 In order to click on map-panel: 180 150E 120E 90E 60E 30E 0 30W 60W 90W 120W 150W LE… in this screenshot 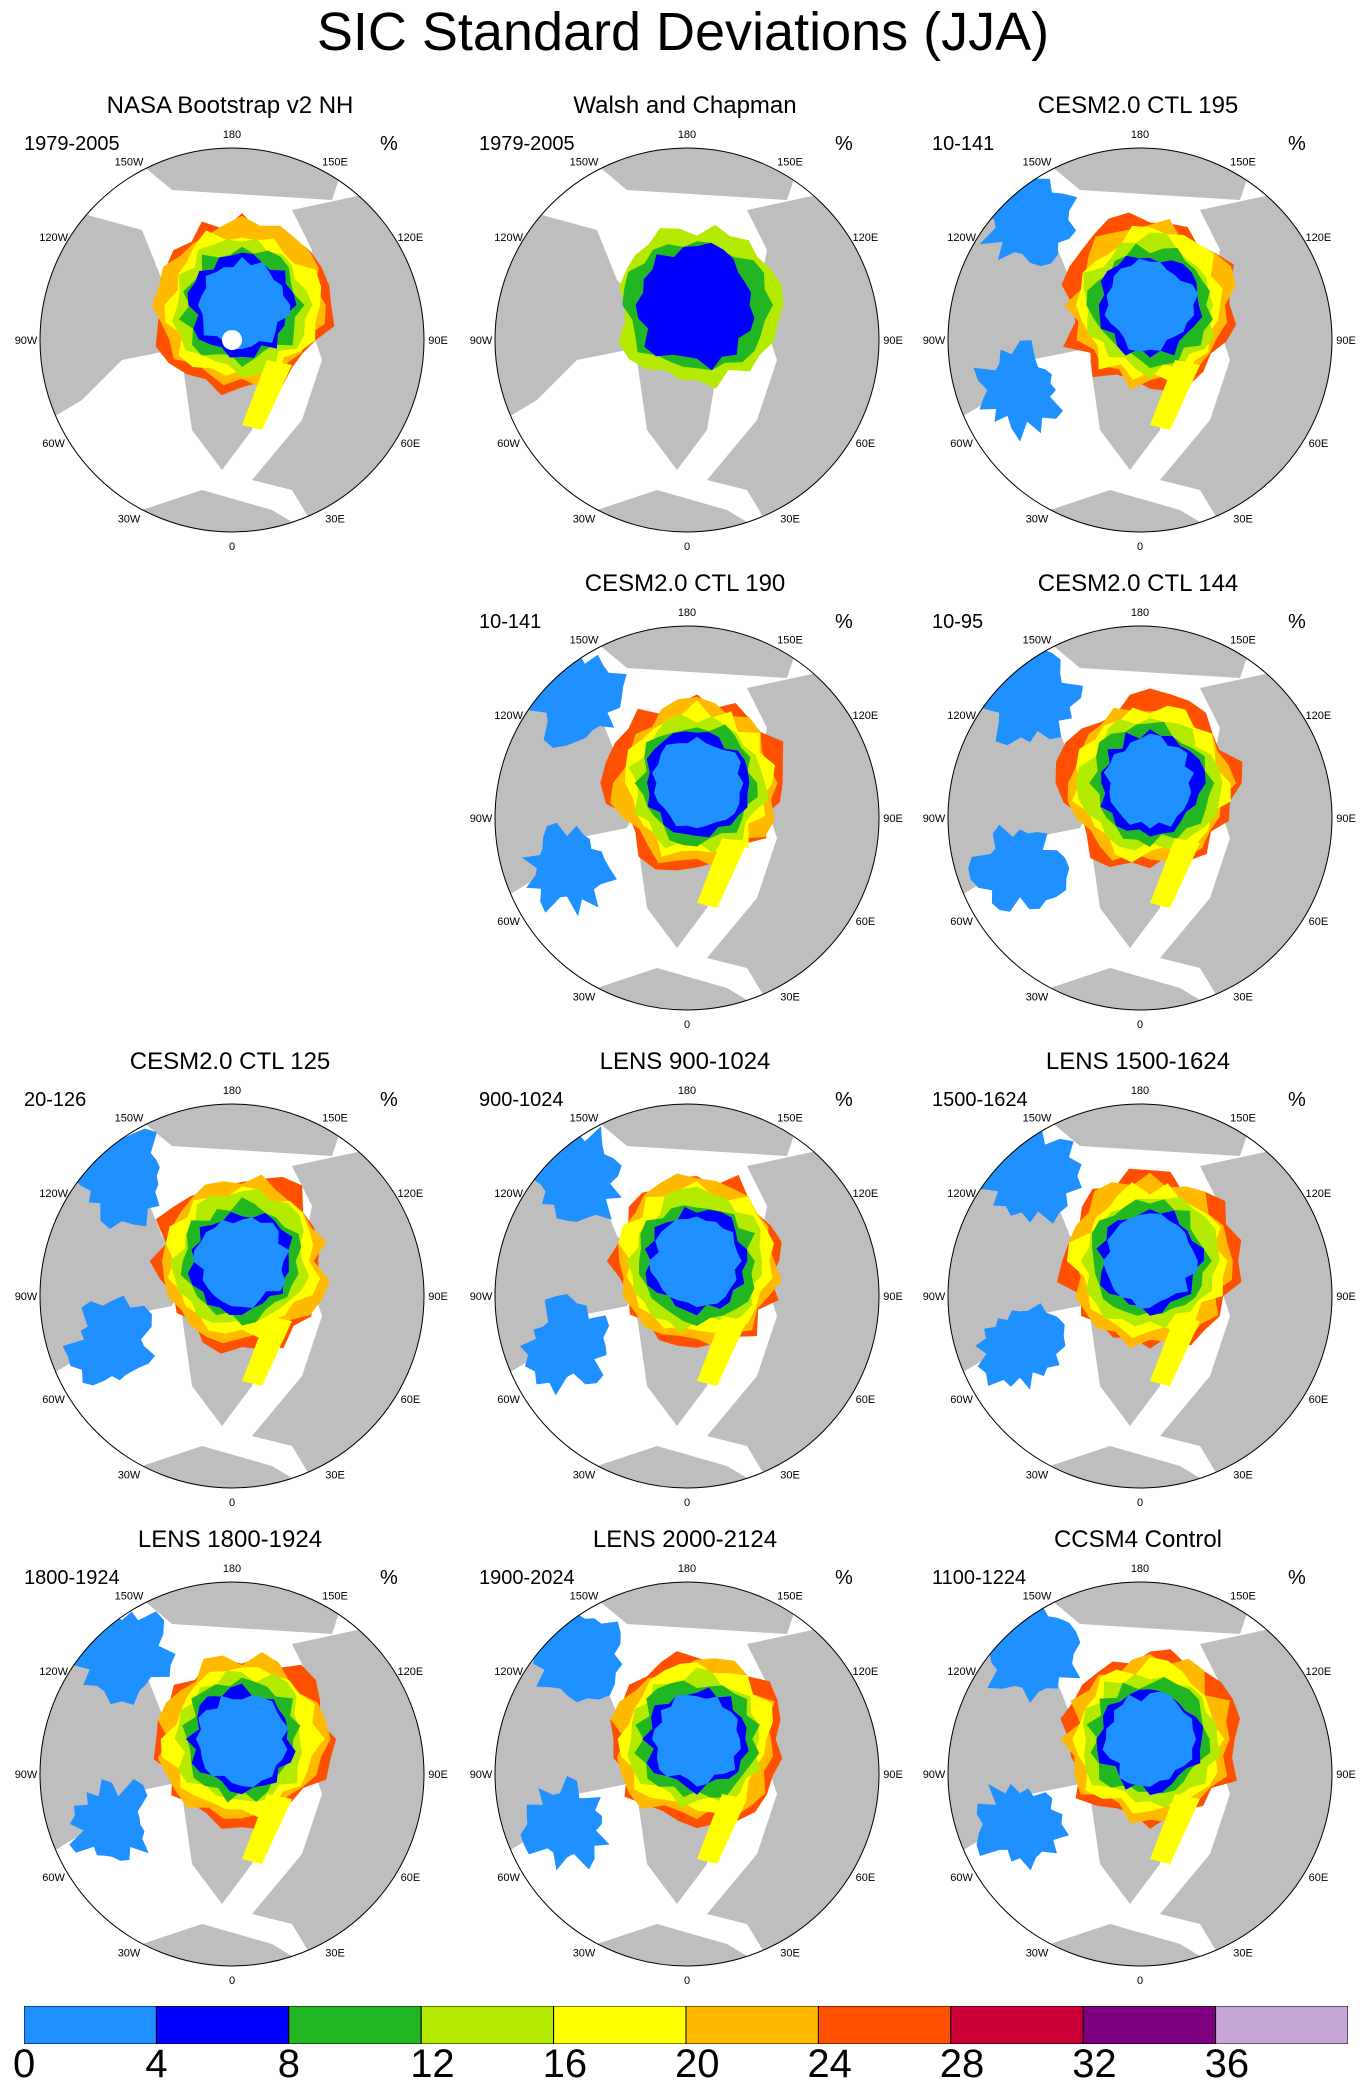, I will do `click(685, 1283)`.